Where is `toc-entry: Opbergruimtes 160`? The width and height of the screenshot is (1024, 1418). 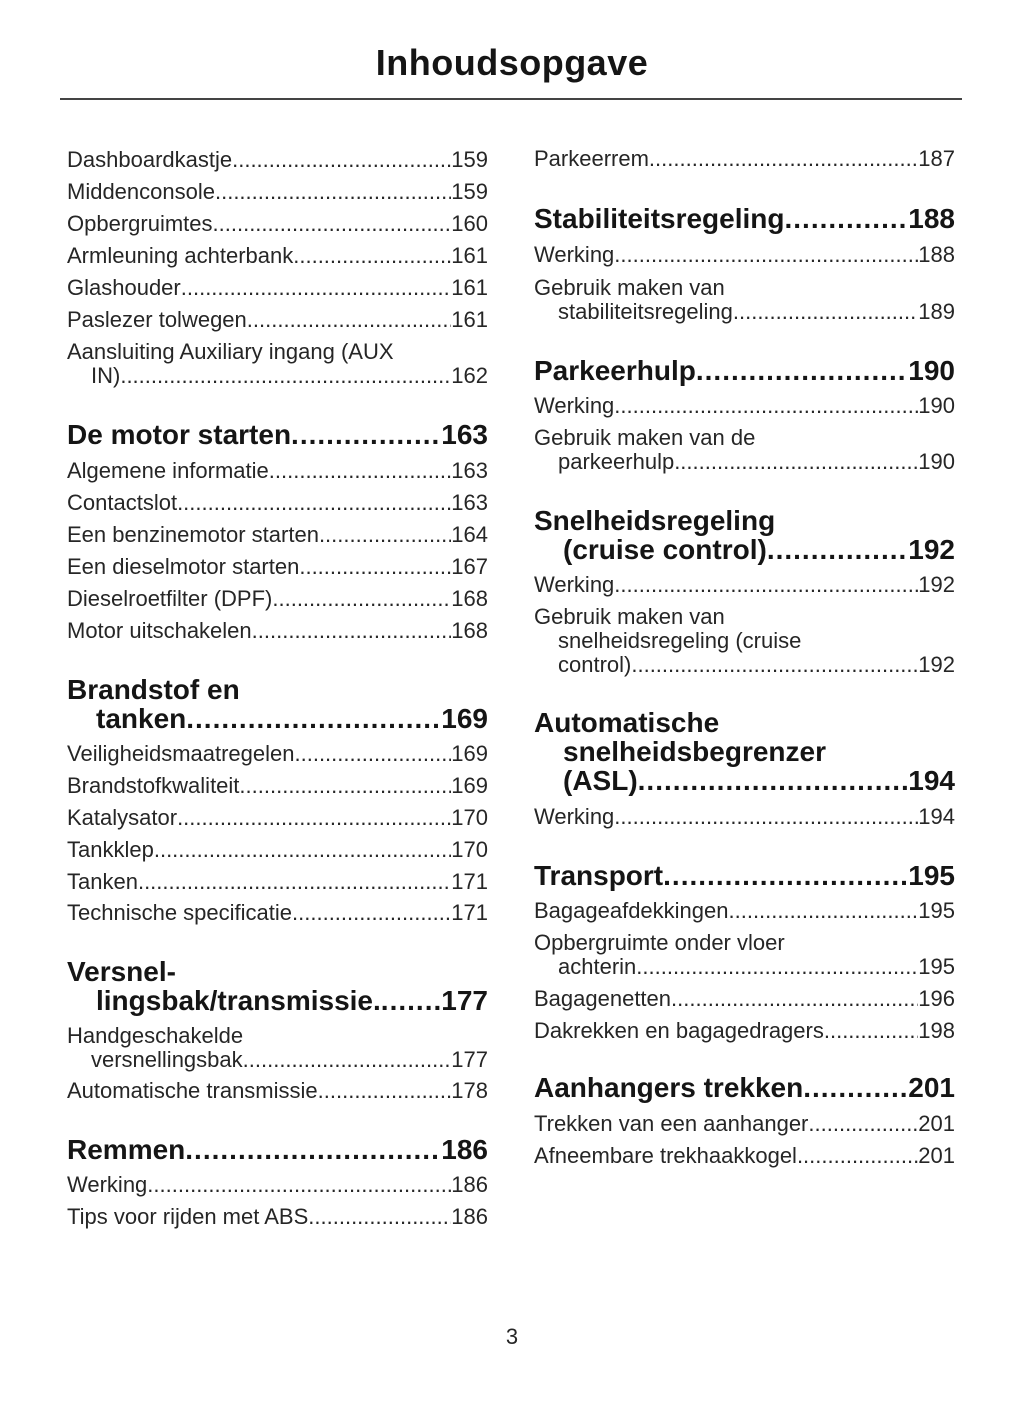
toc-entry: Opbergruimtes 160 is located at coordinates (277, 224).